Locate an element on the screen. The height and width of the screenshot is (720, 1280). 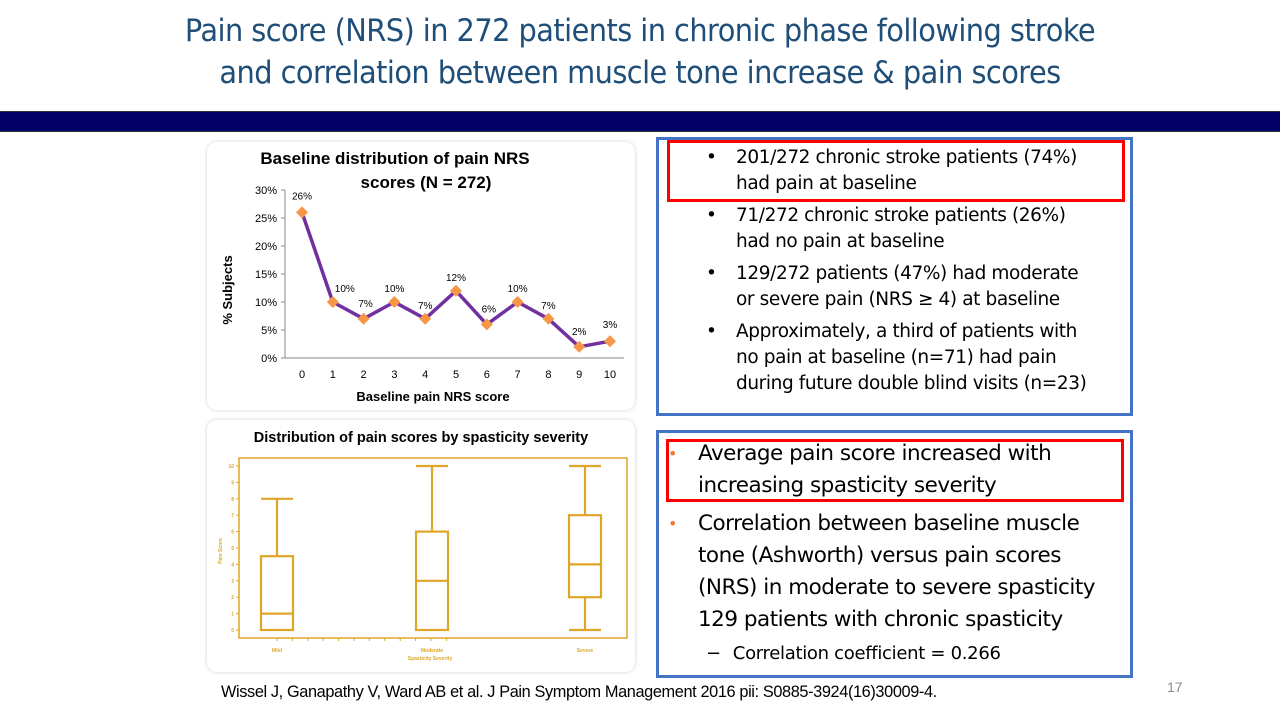
bullet-text-line: 129 patients with chronic spasticity is located at coordinates (880, 619).